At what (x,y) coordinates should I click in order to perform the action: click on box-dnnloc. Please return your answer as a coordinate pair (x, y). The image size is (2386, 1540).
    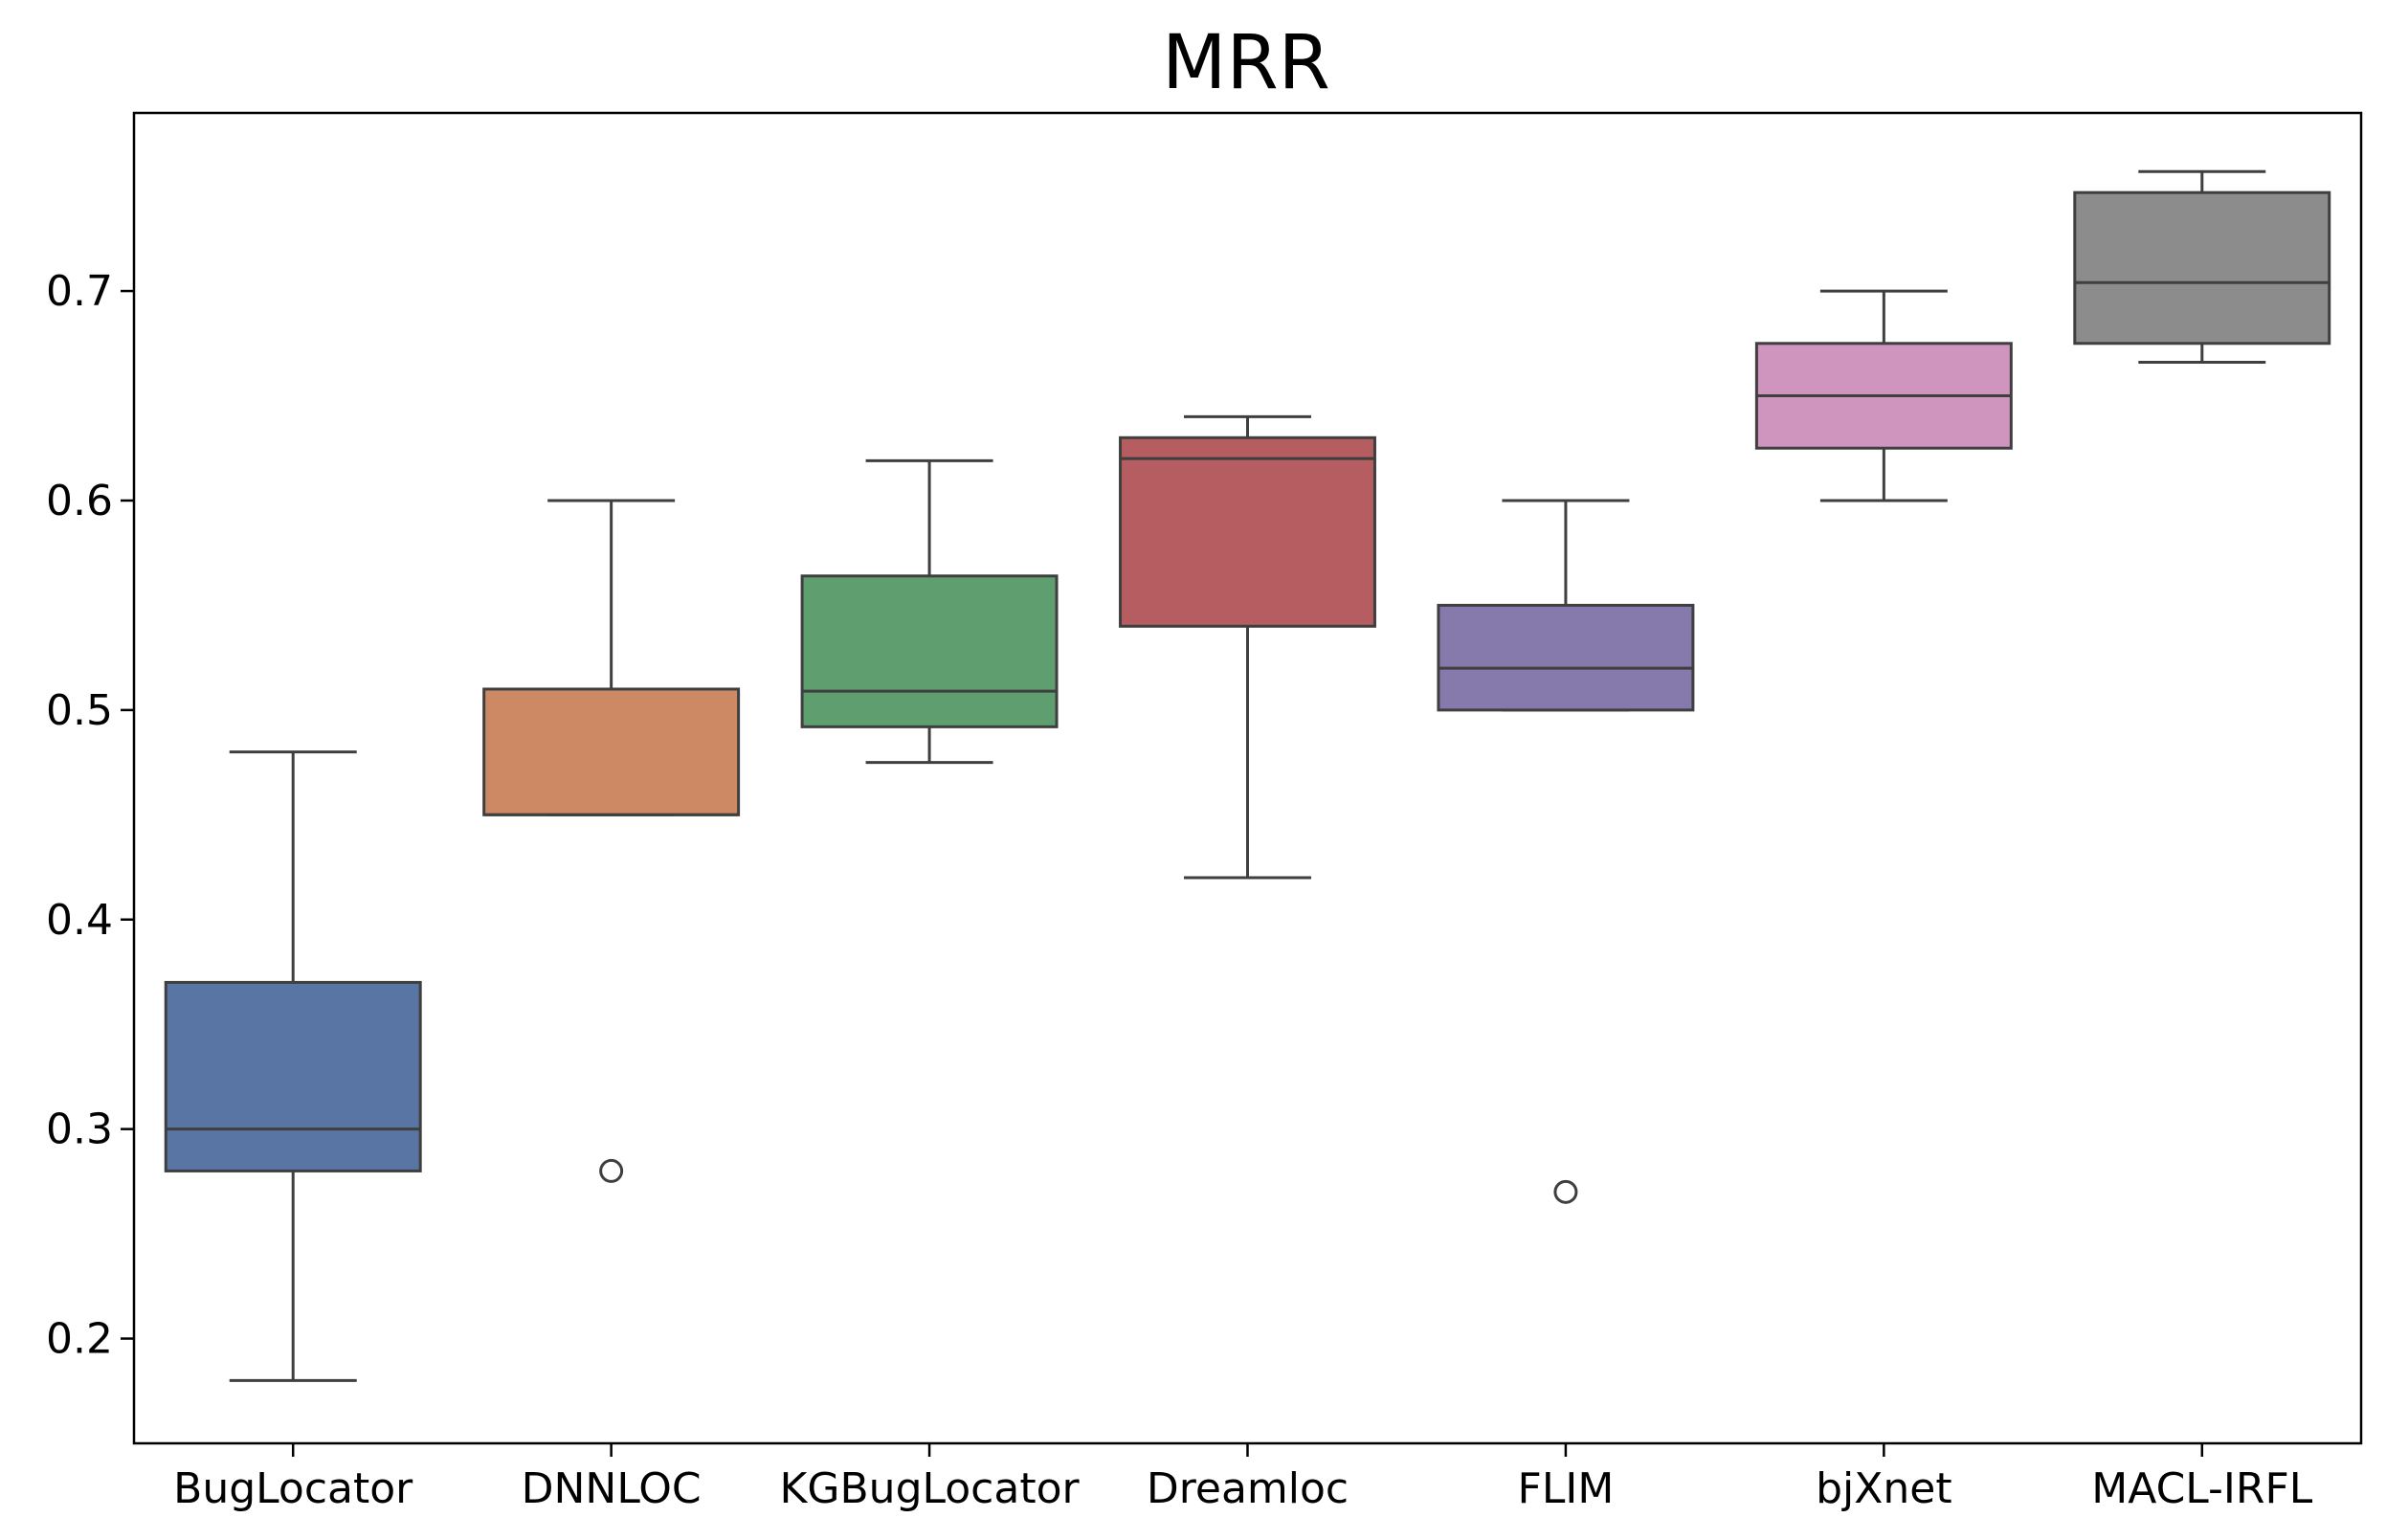
    Looking at the image, I should click on (611, 751).